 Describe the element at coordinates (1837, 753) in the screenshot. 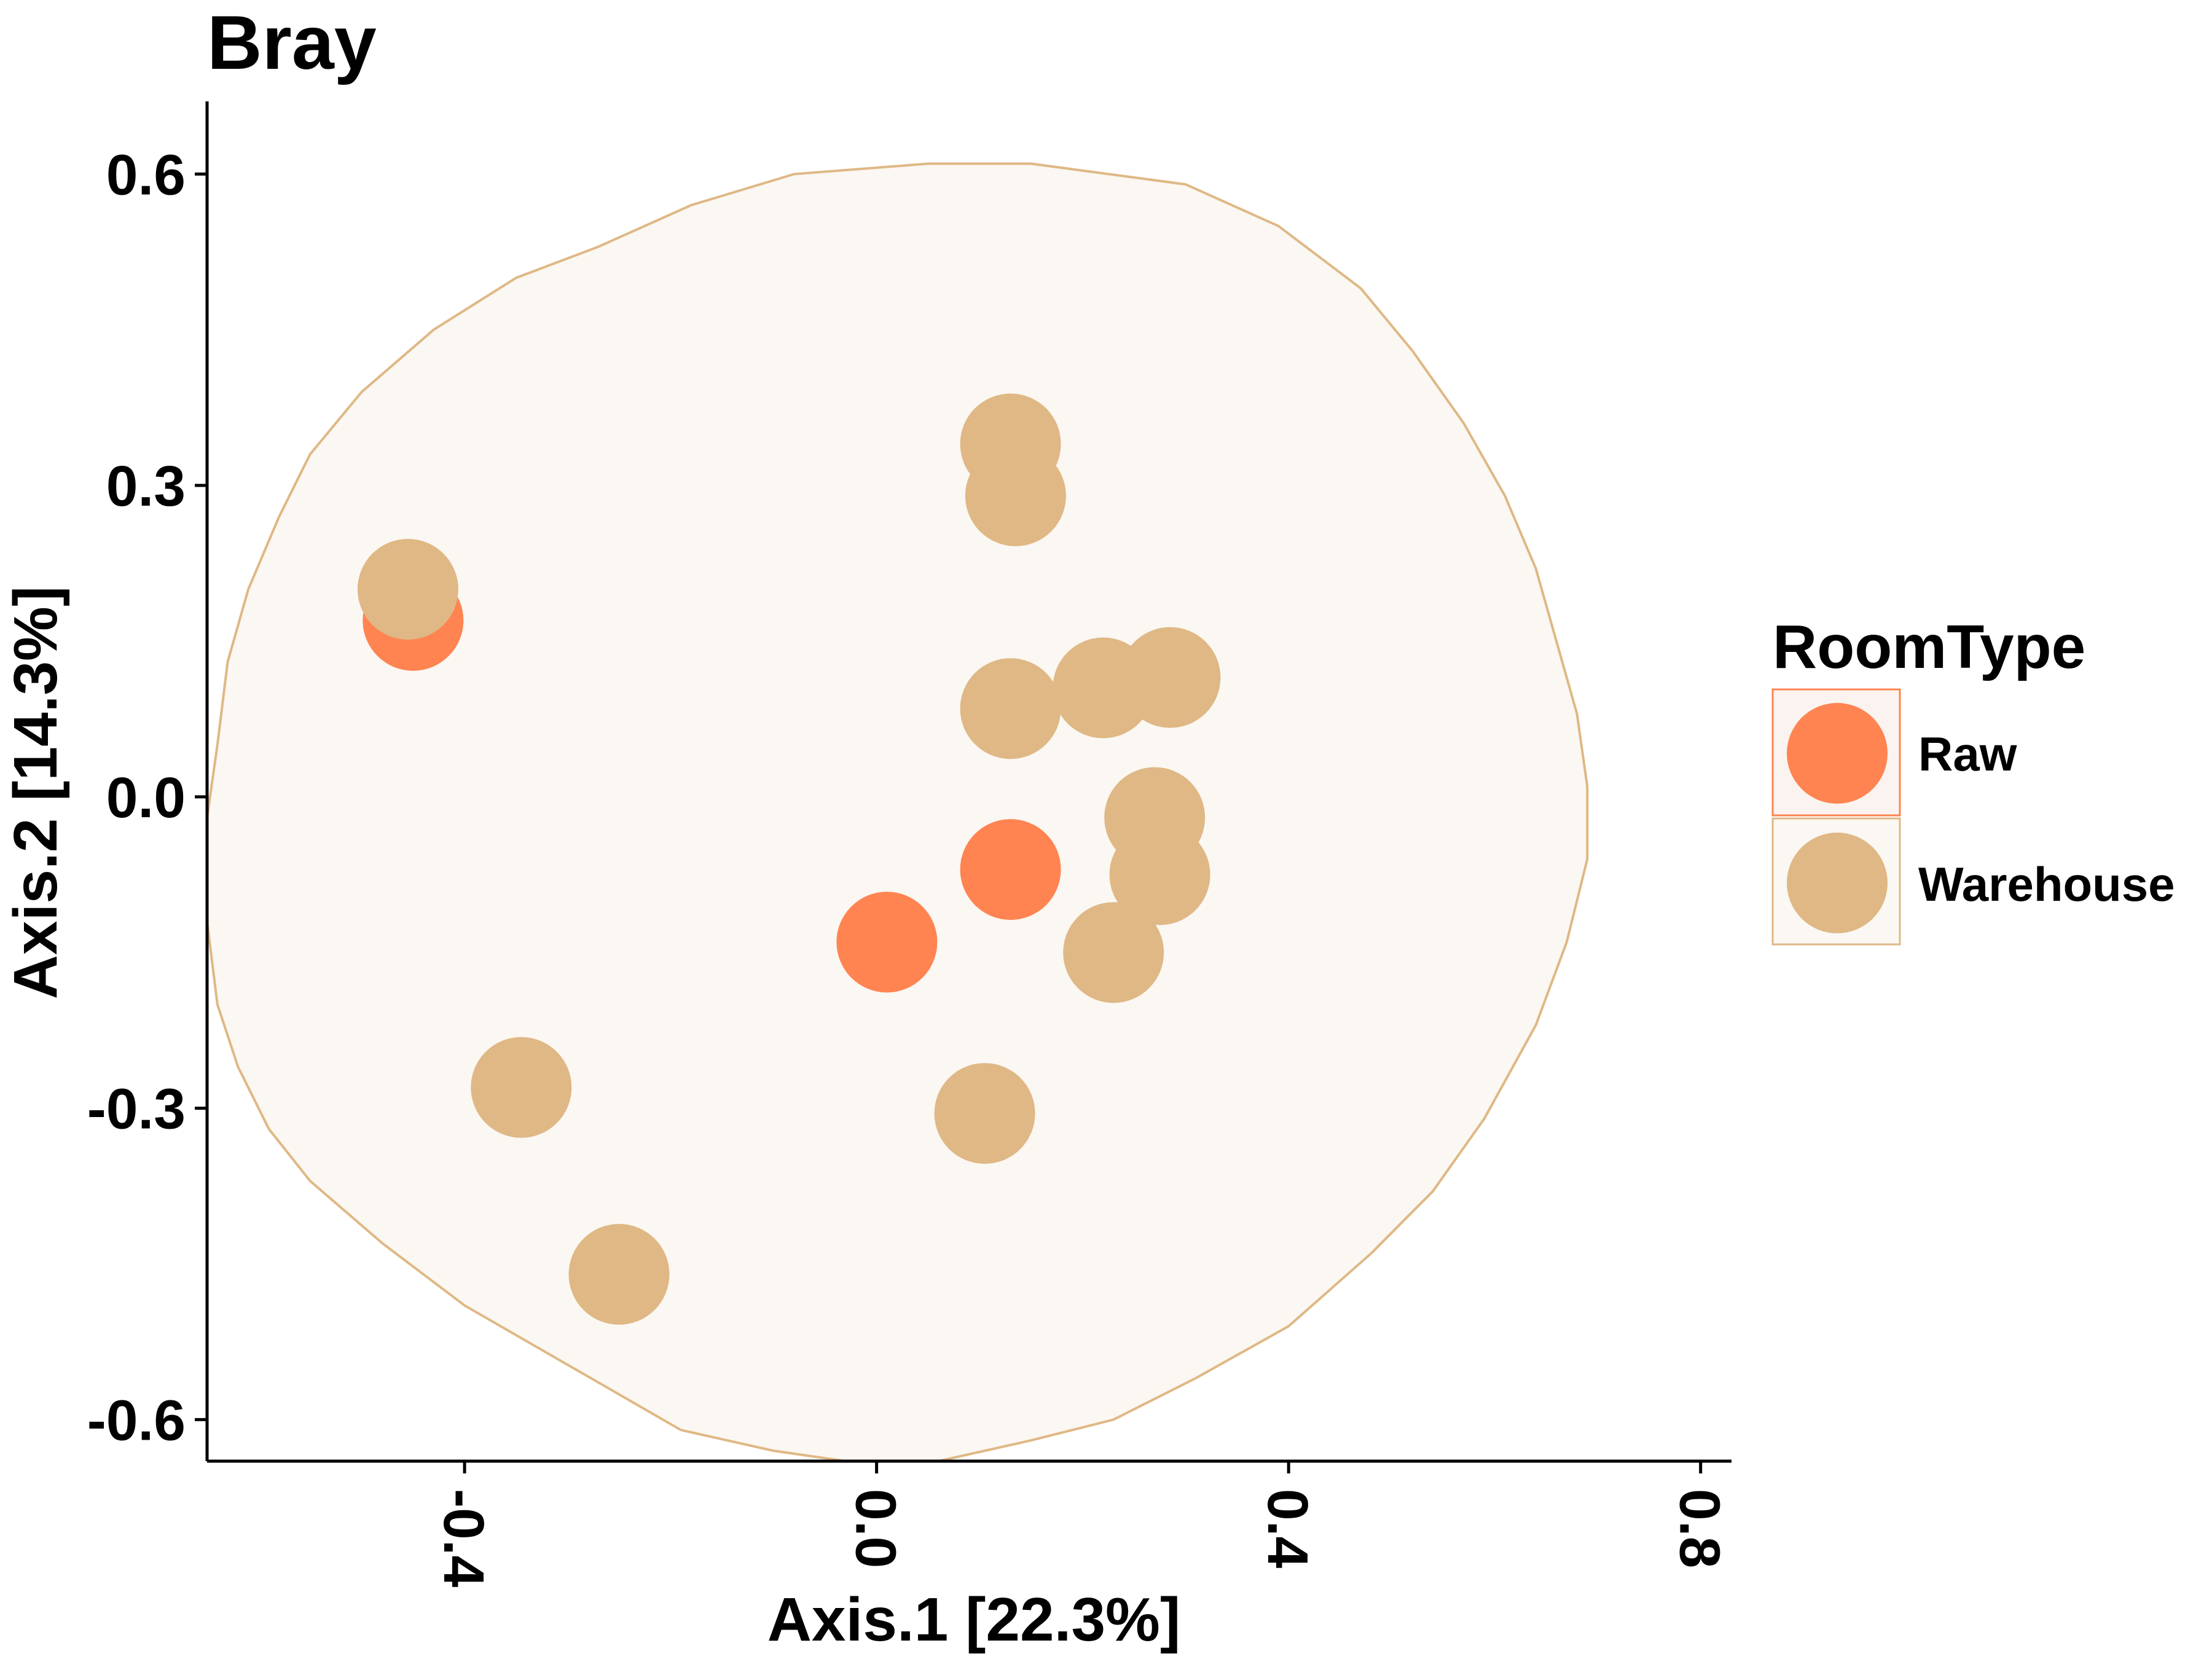

I see `legend-key-raw` at that location.